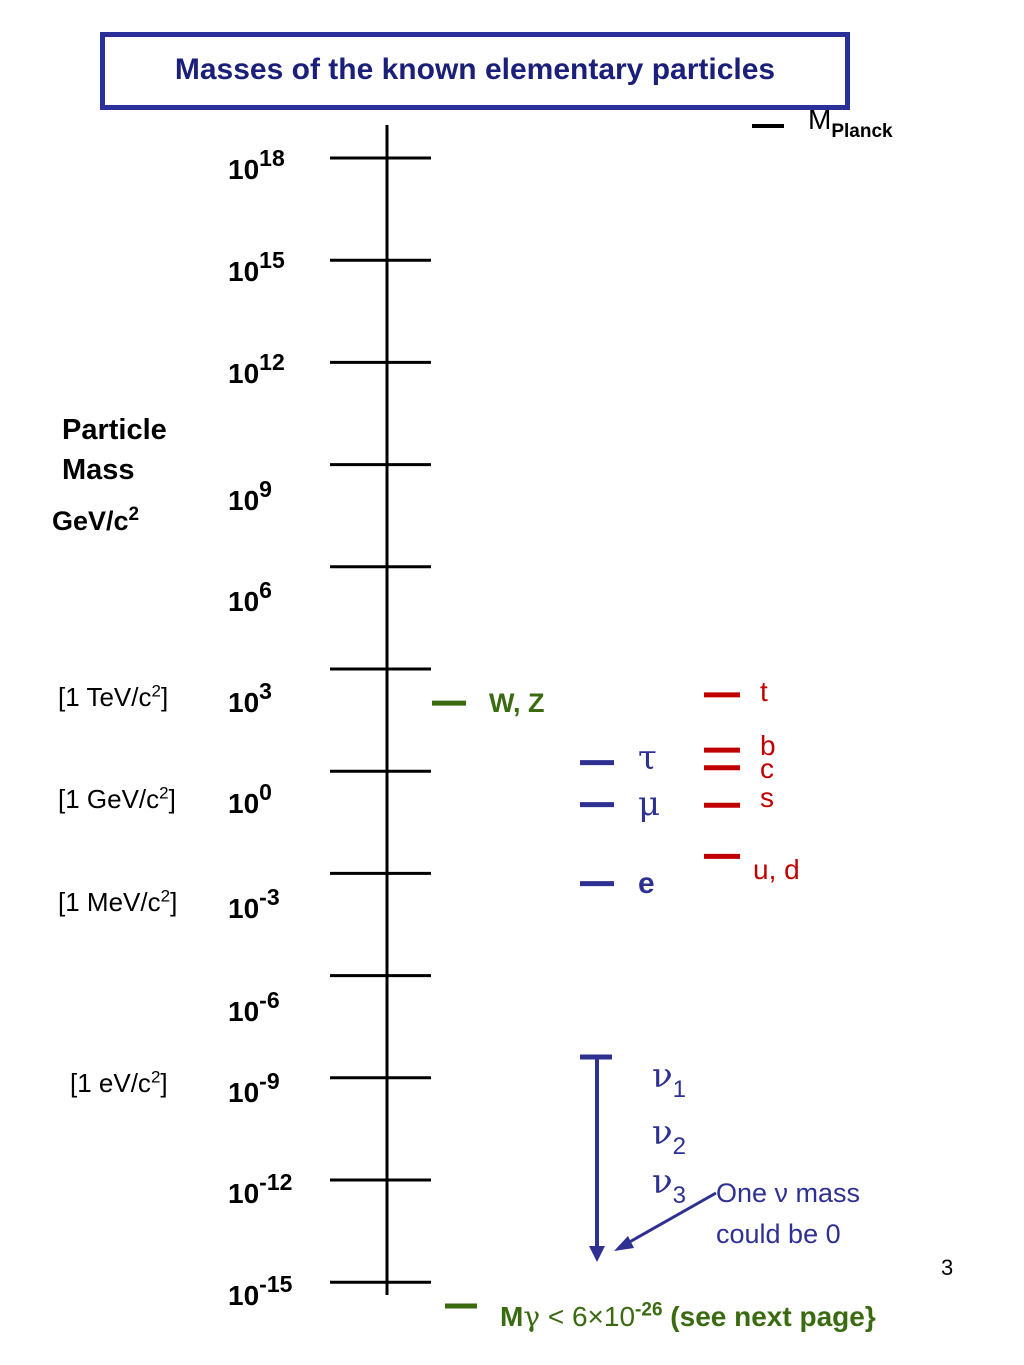 The image size is (1024, 1365). Describe the element at coordinates (646, 883) in the screenshot. I see `electron-label: e` at that location.